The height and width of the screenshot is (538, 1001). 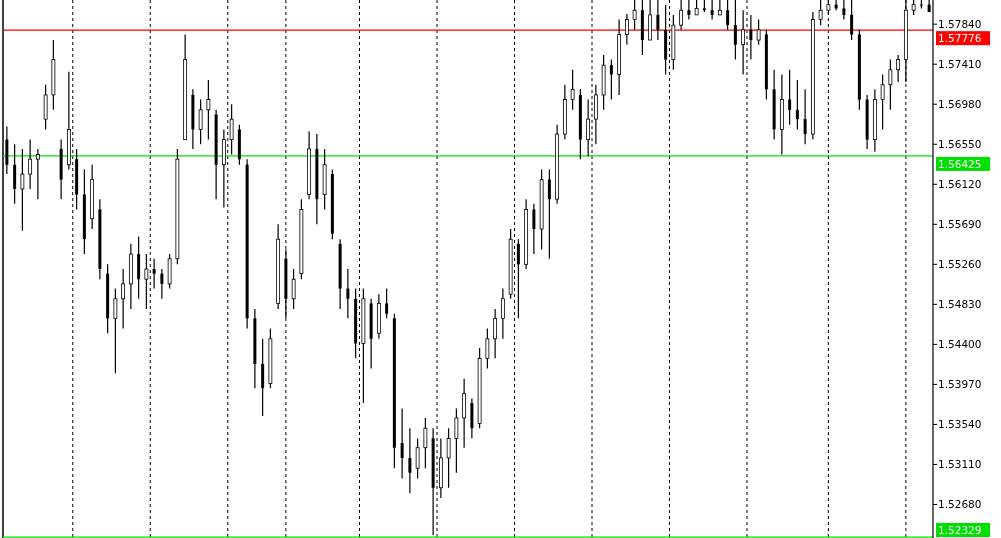 What do you see at coordinates (960, 384) in the screenshot?
I see `y-tick-label: 1.53970` at bounding box center [960, 384].